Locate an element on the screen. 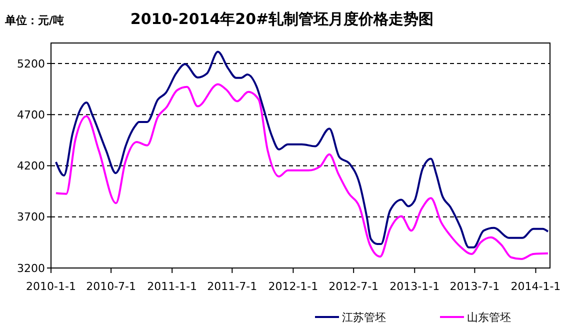 Image resolution: width=575 pixels, height=331 pixels. x-tick-label: 2011-7-1 is located at coordinates (232, 286).